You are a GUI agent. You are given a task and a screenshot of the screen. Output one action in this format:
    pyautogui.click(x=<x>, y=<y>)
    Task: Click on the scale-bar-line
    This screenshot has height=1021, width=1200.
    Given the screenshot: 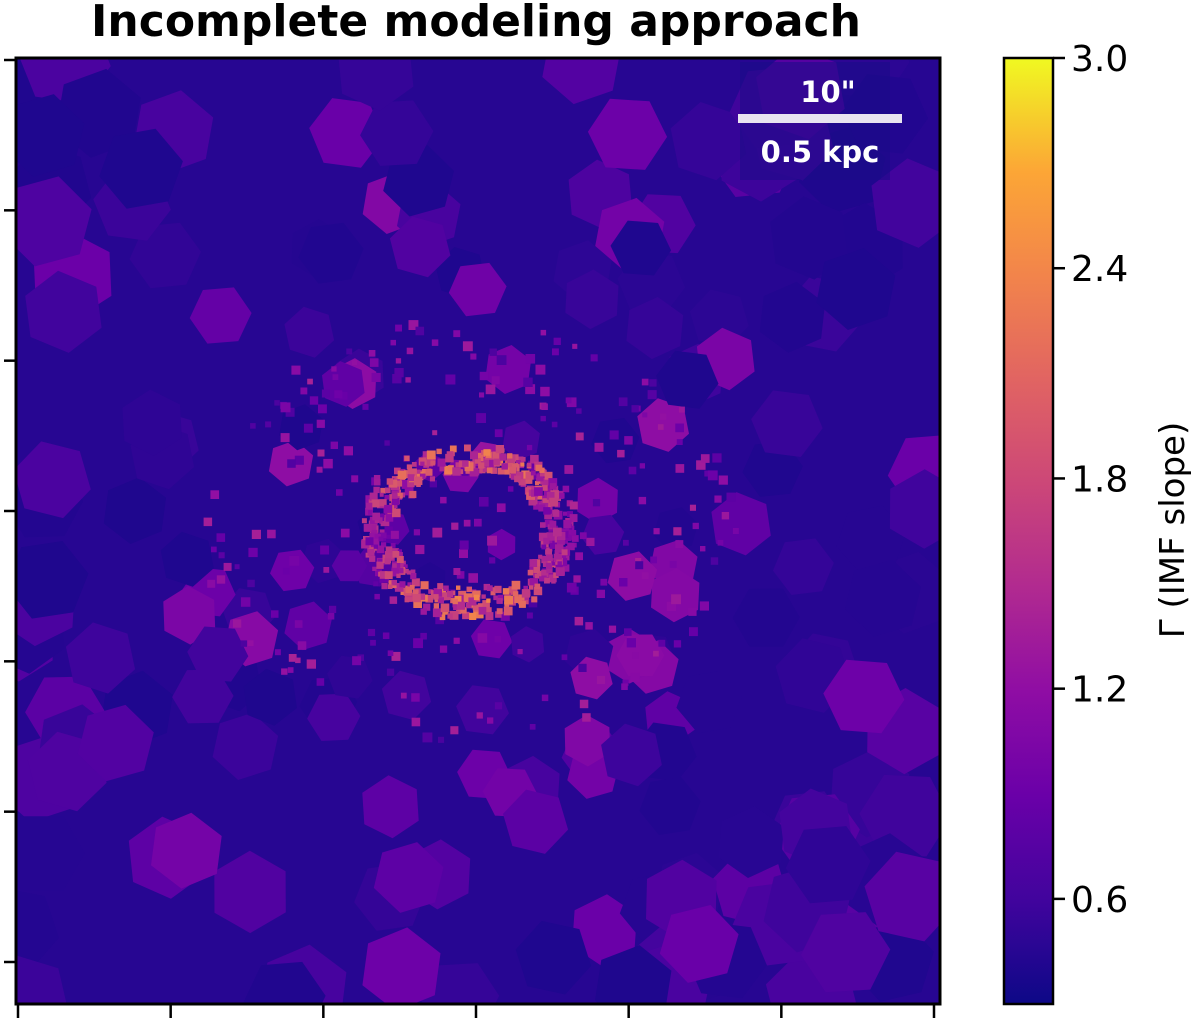 What is the action you would take?
    pyautogui.click(x=820, y=118)
    